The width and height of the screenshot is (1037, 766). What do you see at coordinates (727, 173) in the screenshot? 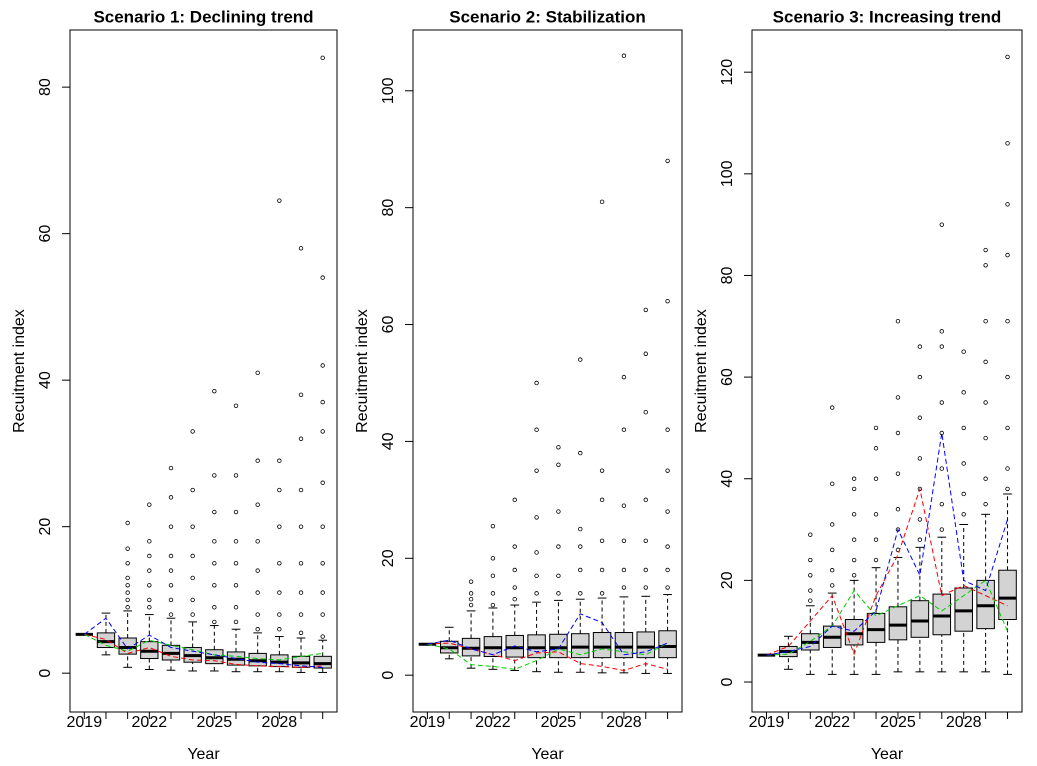
I see `y-tick-label: 100` at bounding box center [727, 173].